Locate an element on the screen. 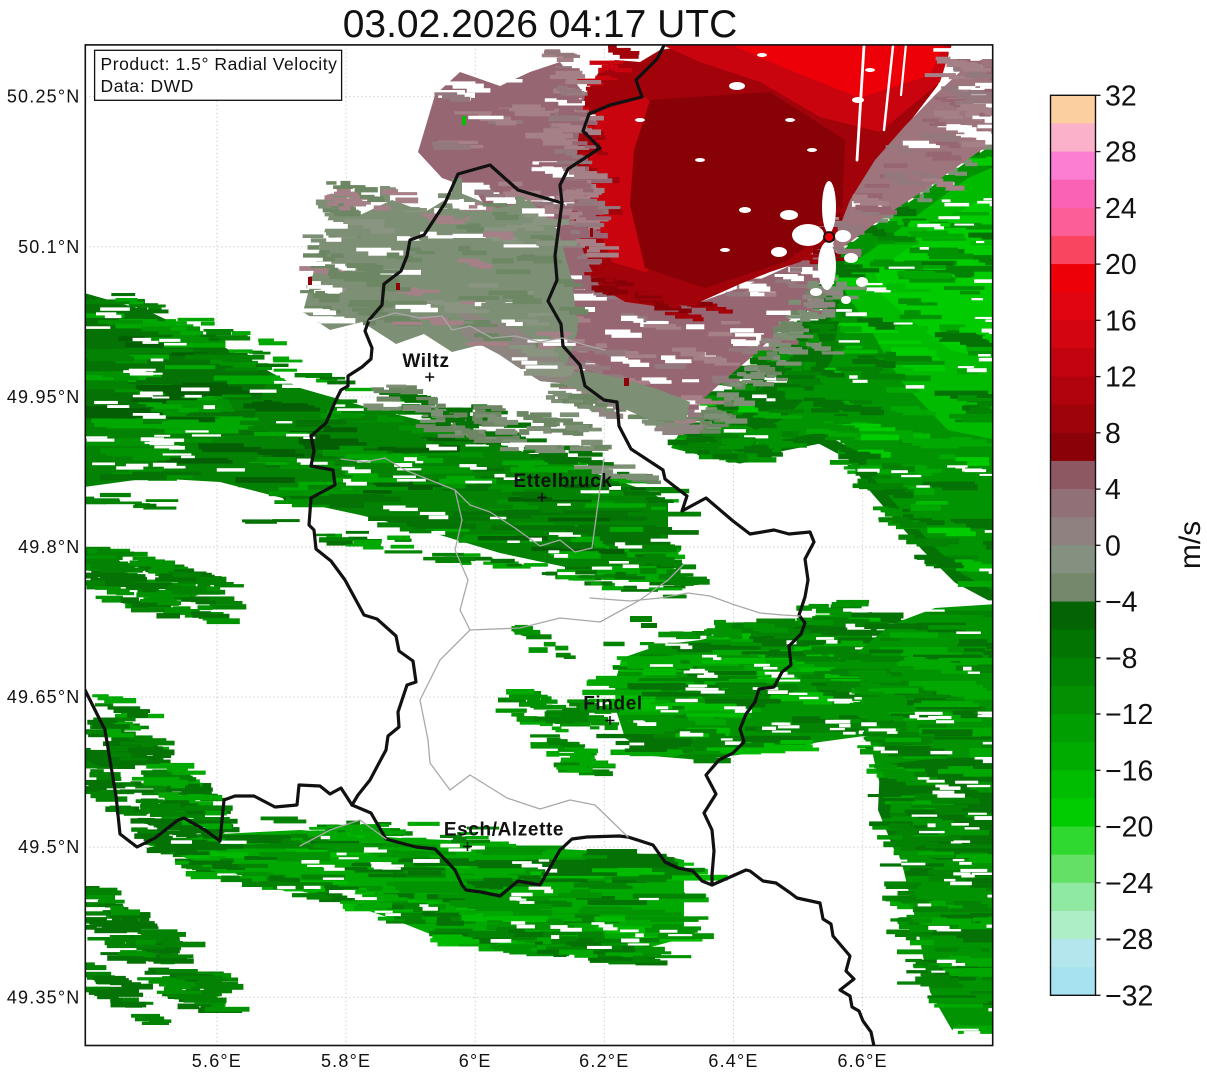 The width and height of the screenshot is (1207, 1081). svg-text: Findel is located at coordinates (613, 704).